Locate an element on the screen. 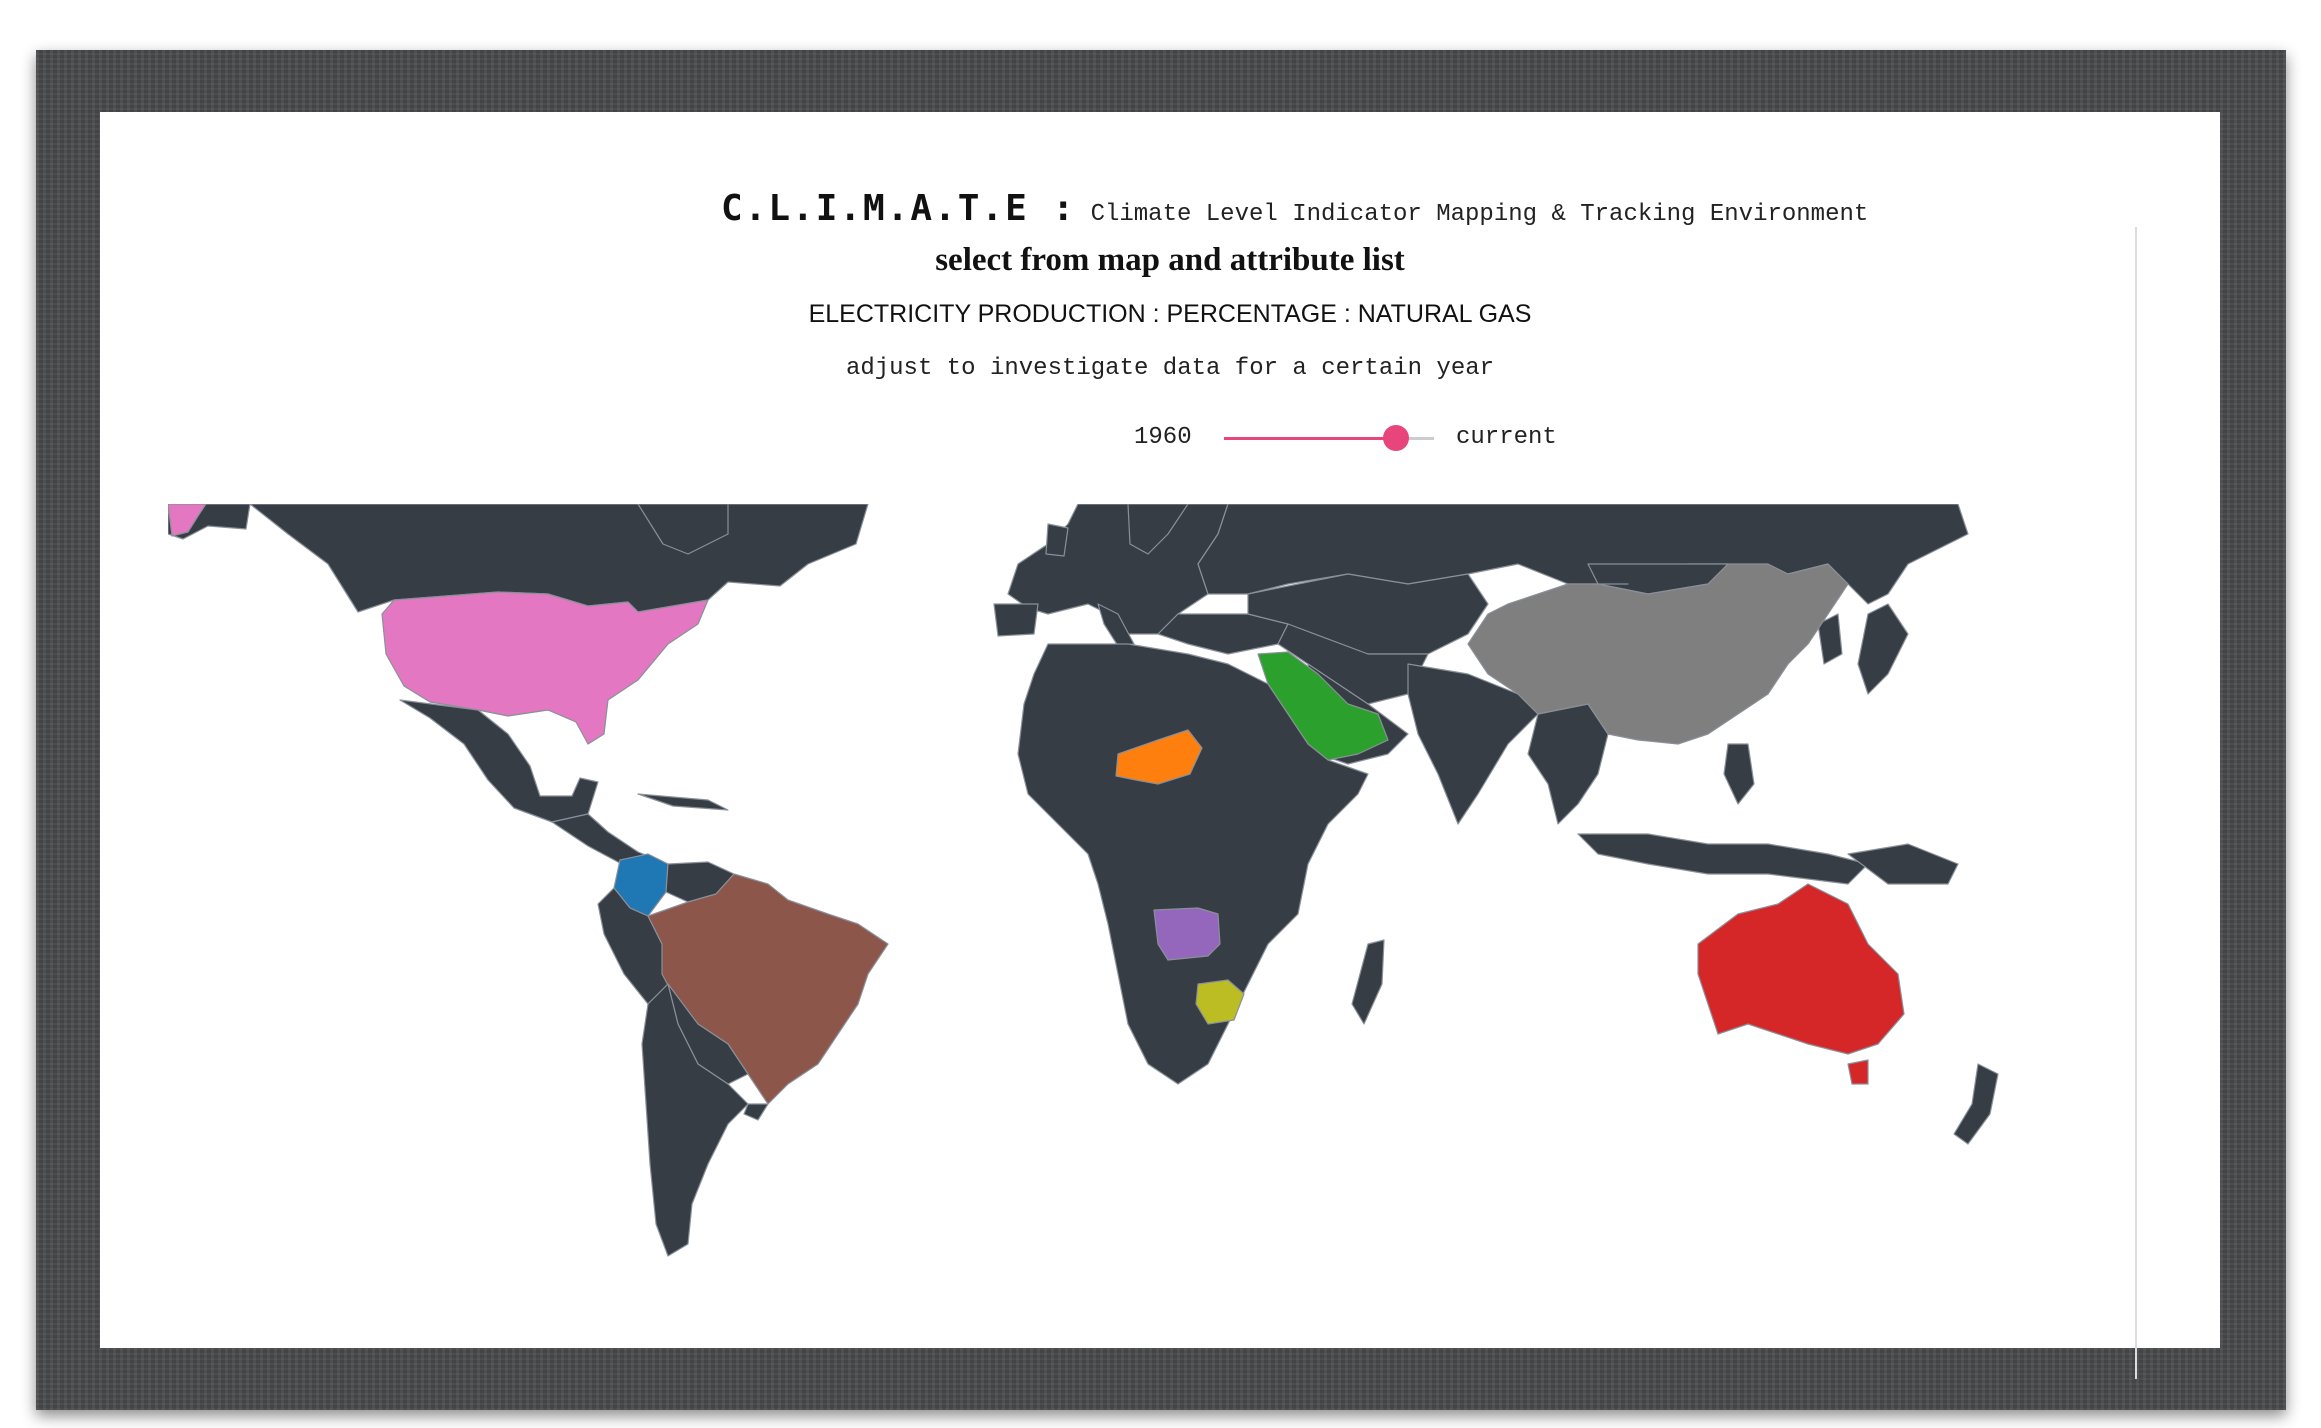 The image size is (2321, 1428). country-turkey-middle-east is located at coordinates (1223, 634).